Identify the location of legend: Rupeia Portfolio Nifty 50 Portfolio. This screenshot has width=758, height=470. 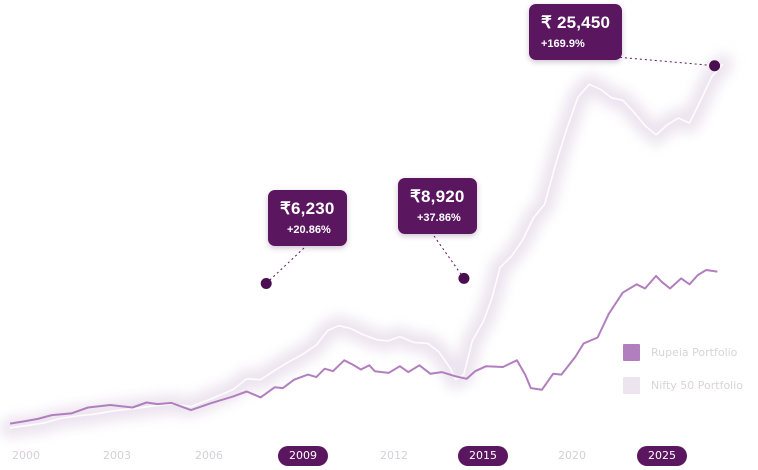
(683, 376).